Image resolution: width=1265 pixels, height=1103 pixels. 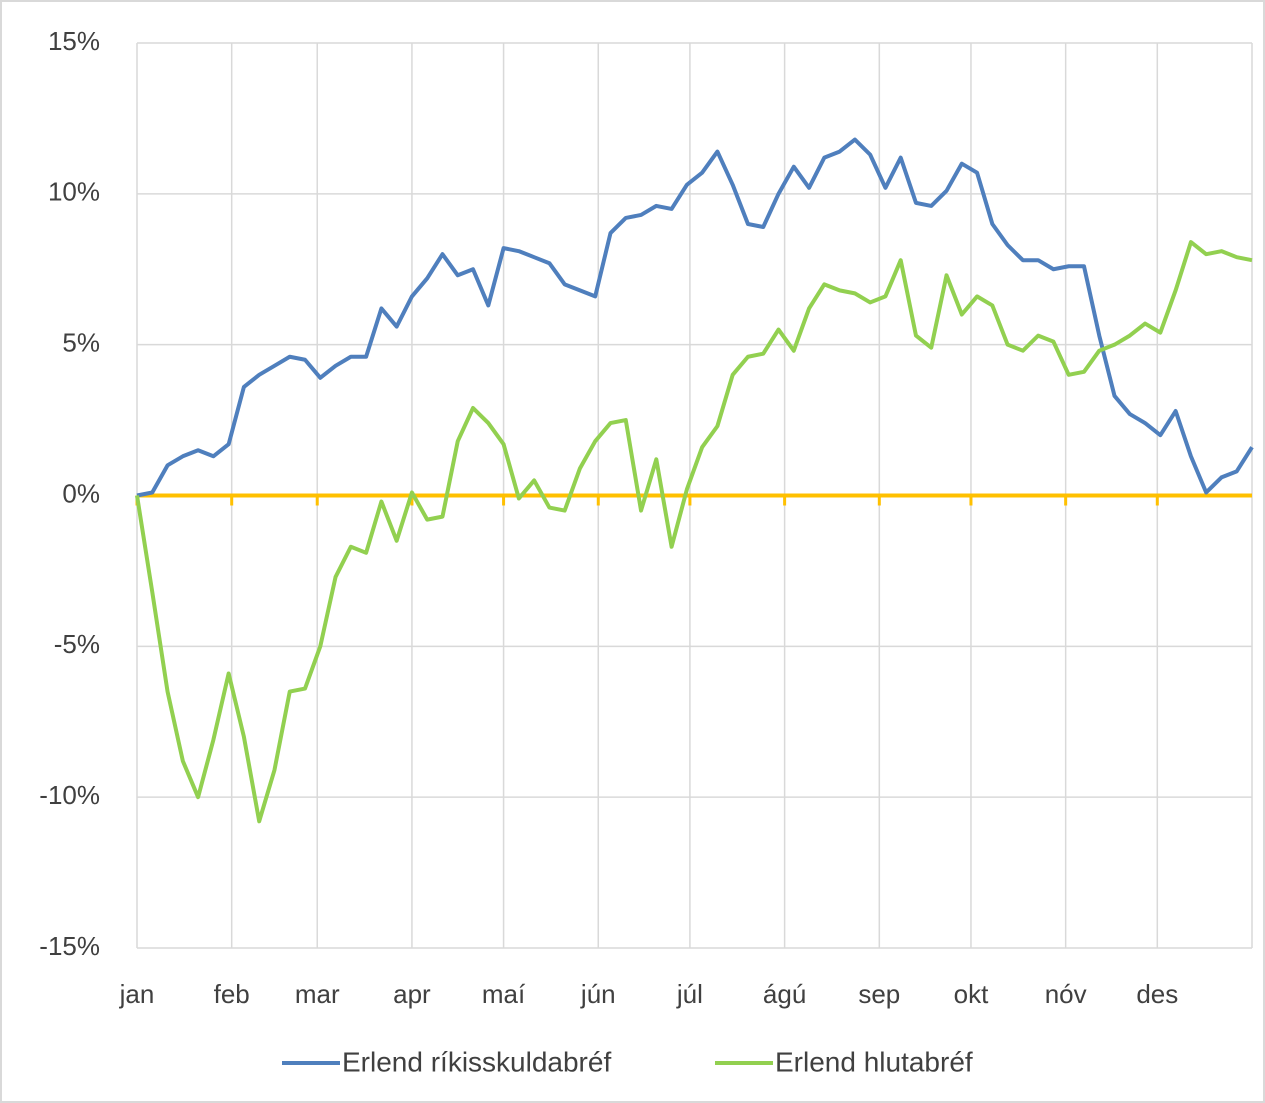 I want to click on y-tick-label: 15%, so click(x=74, y=41).